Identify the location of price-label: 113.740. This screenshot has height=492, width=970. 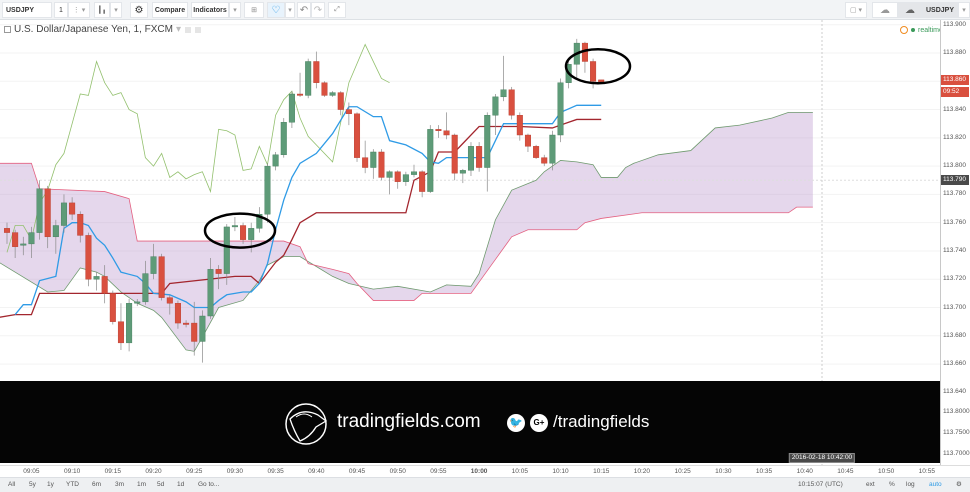
(955, 250).